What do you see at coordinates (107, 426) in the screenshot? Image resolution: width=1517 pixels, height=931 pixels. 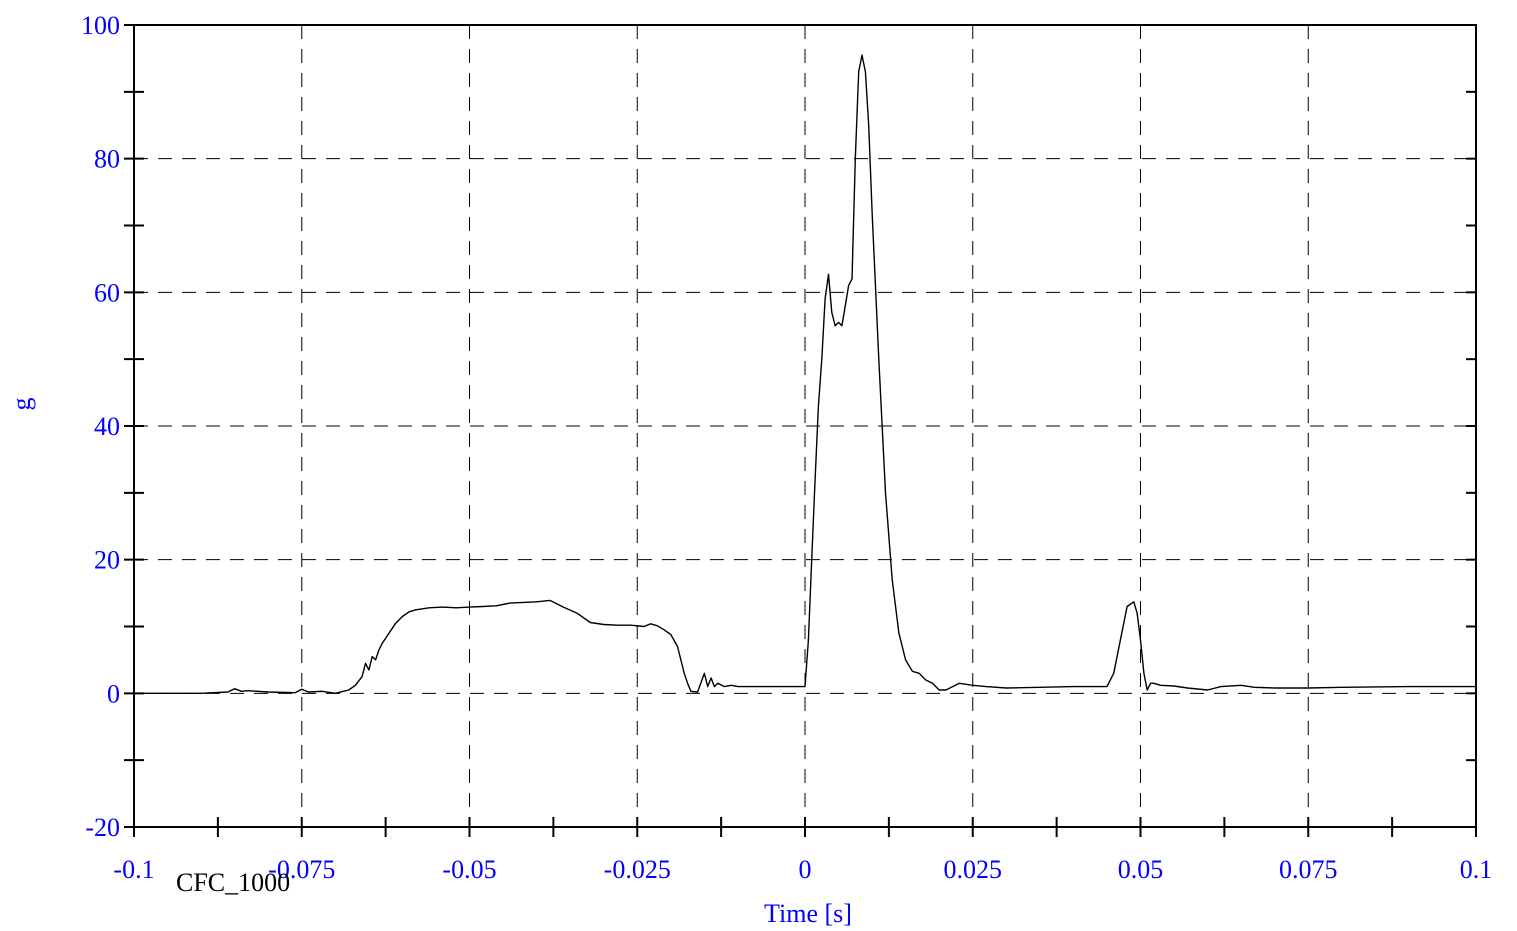 I see `y-tick-label: 40` at bounding box center [107, 426].